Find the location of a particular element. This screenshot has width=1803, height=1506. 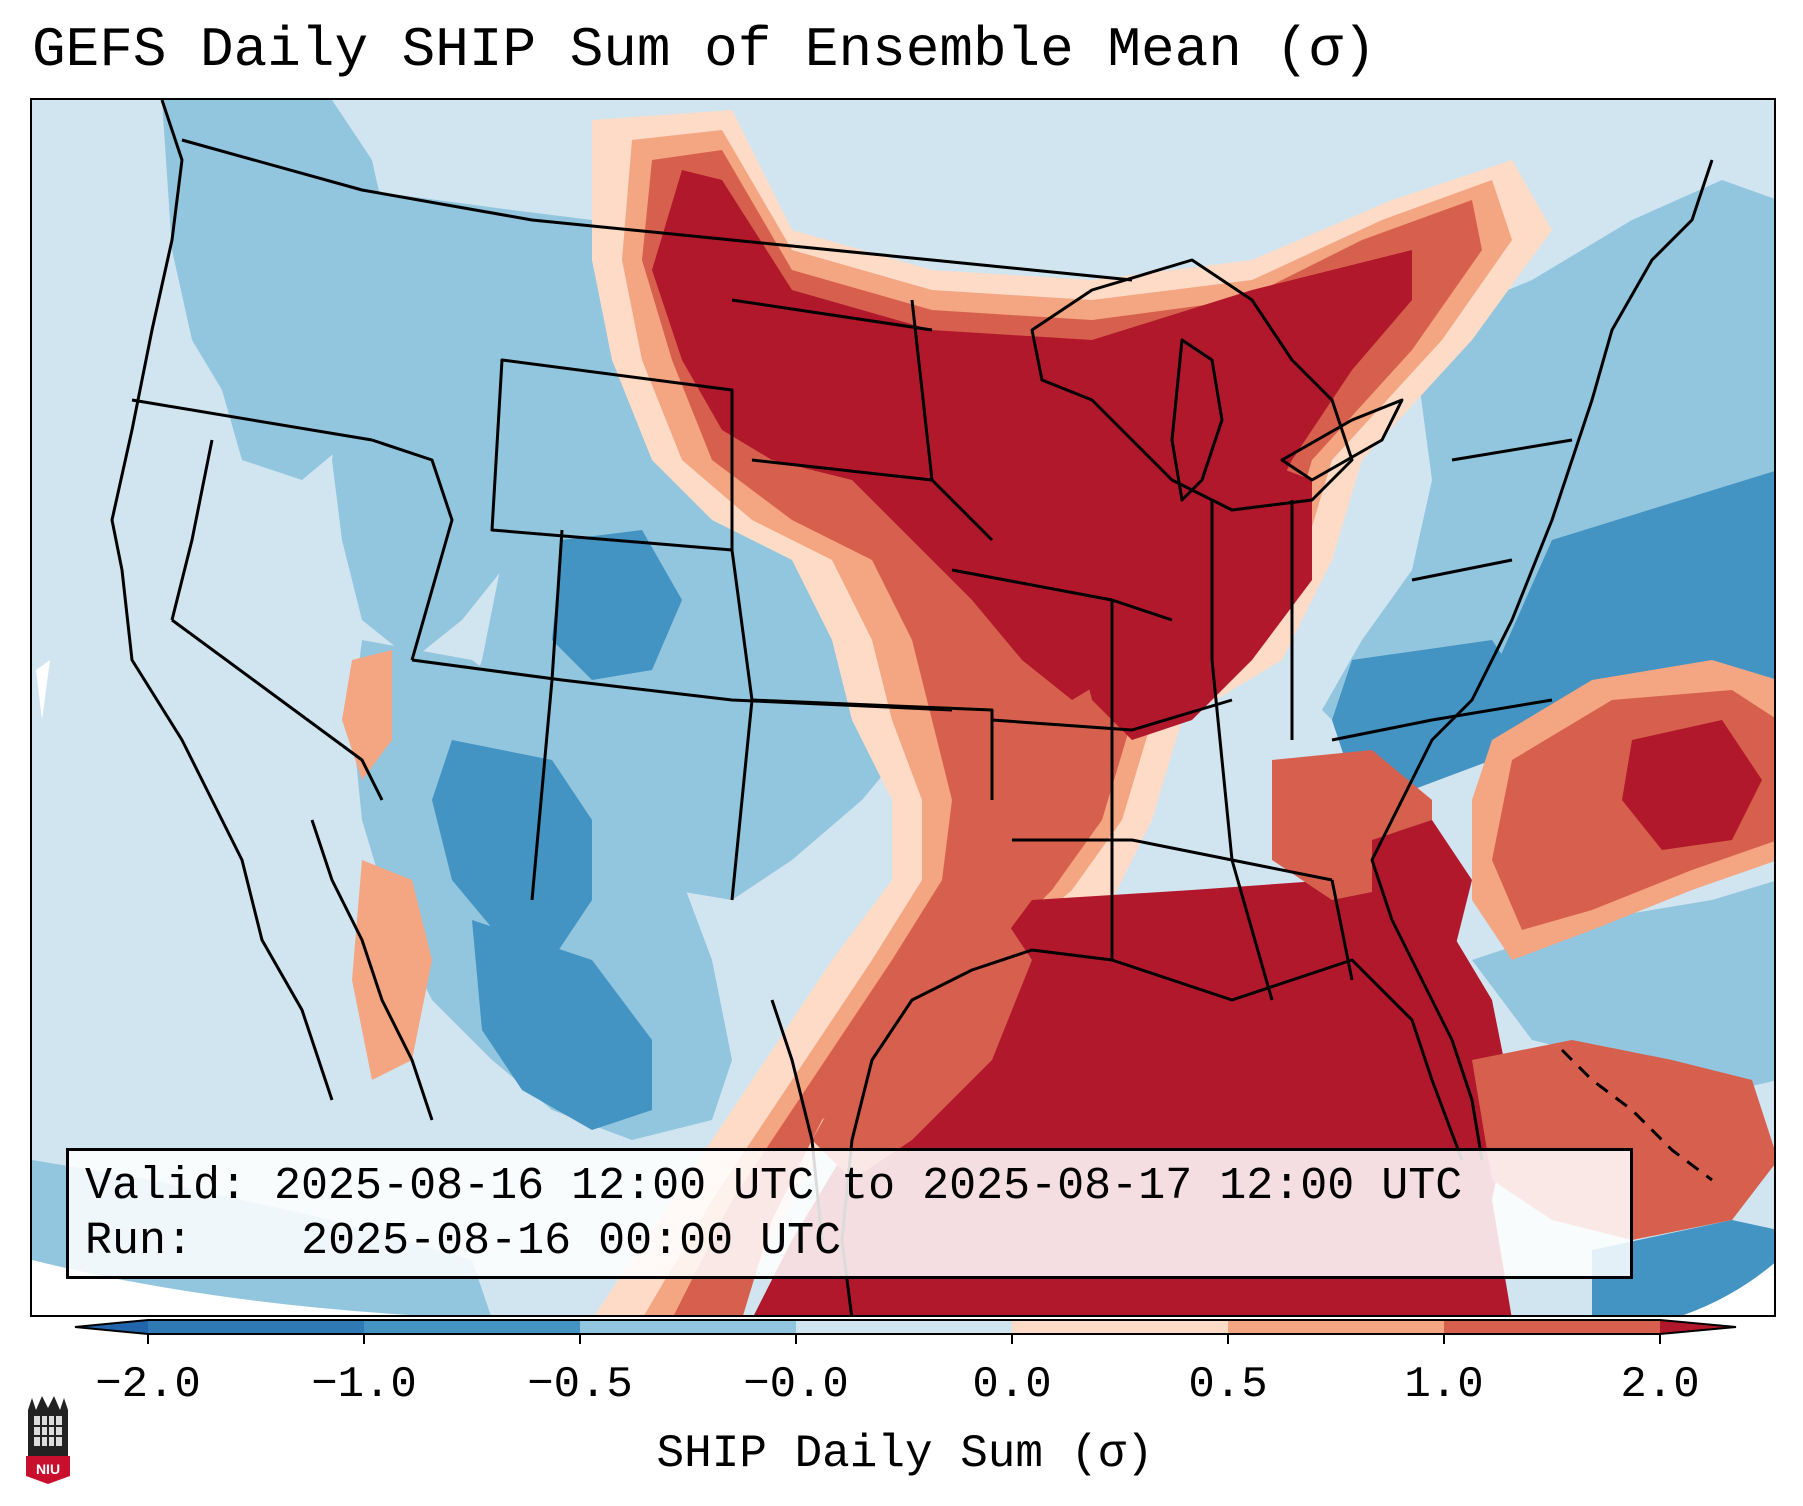

great-lakes-line is located at coordinates (1192, 385).